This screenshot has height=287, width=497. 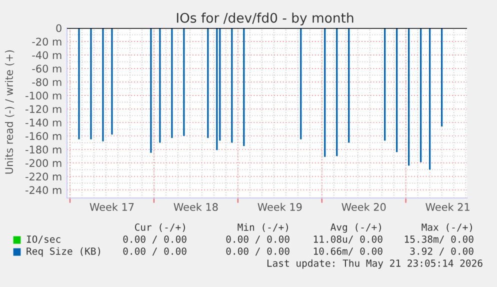 I want to click on legend-label: IO/sec, so click(x=43, y=239).